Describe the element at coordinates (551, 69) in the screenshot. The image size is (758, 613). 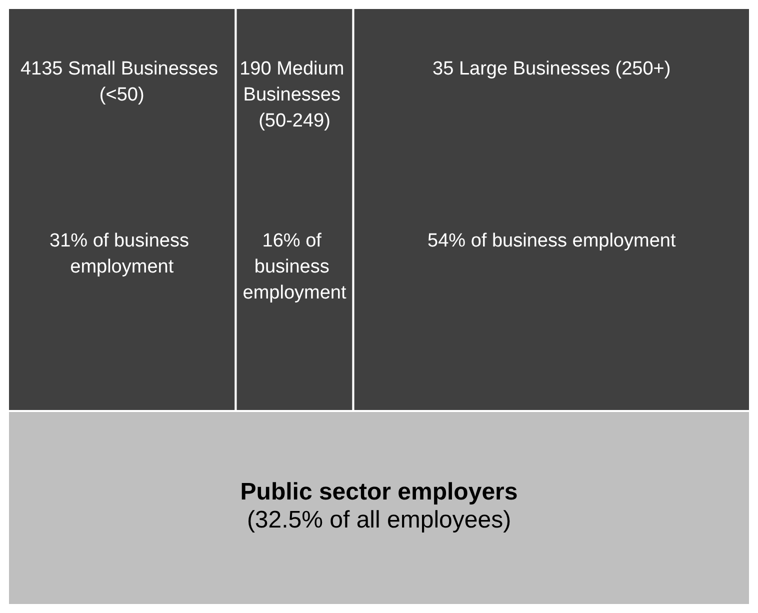
I see `category-label: 35 Large Businesses (250+)` at that location.